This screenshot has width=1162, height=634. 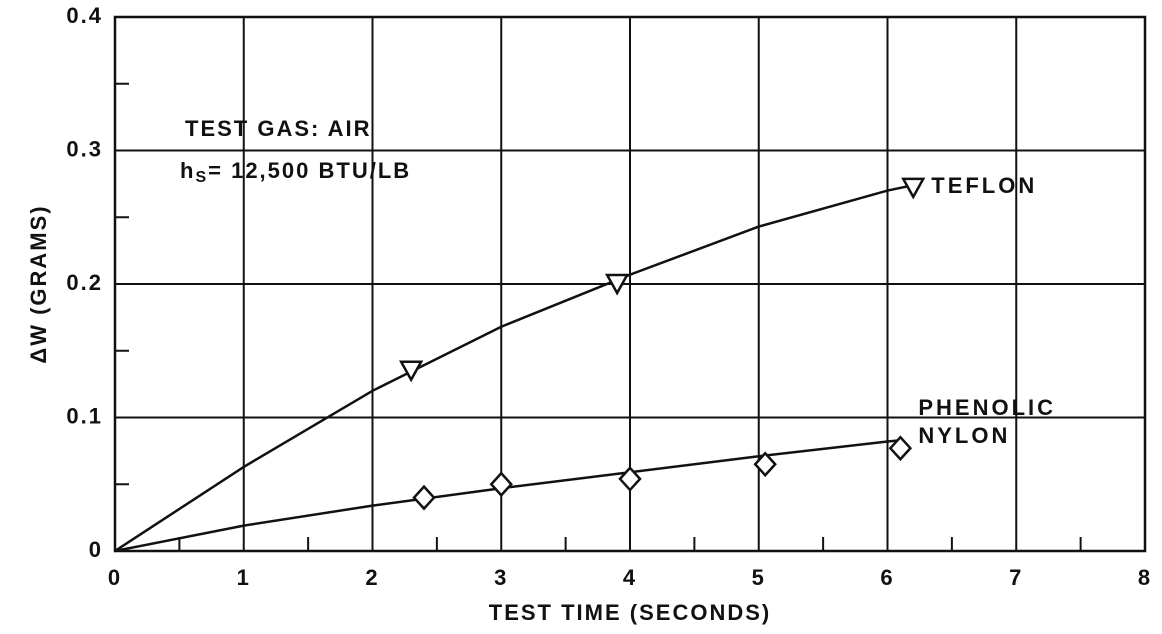 I want to click on x-tick-label: 4, so click(x=630, y=577).